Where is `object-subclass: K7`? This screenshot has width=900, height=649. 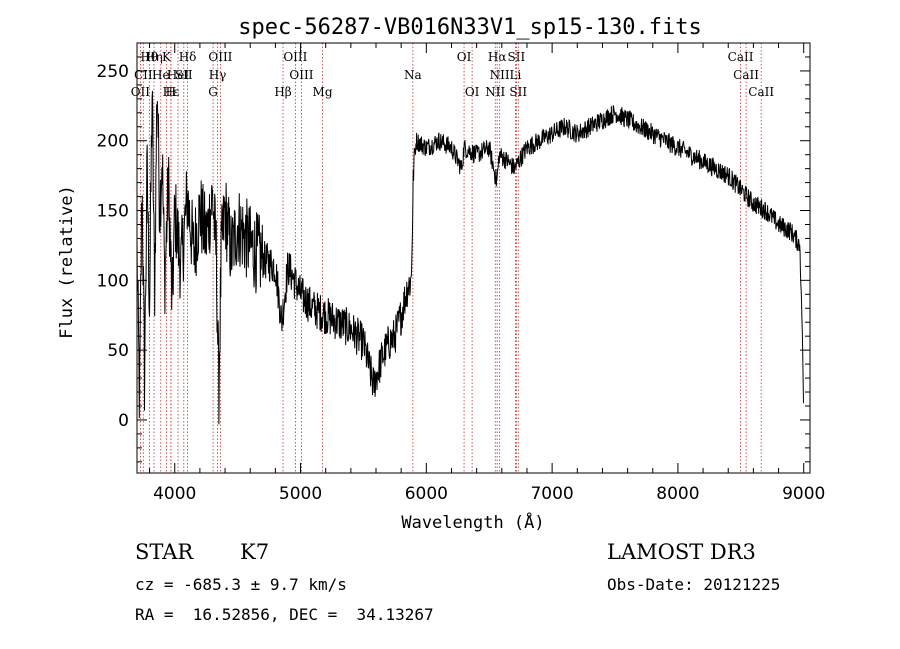
object-subclass: K7 is located at coordinates (255, 552).